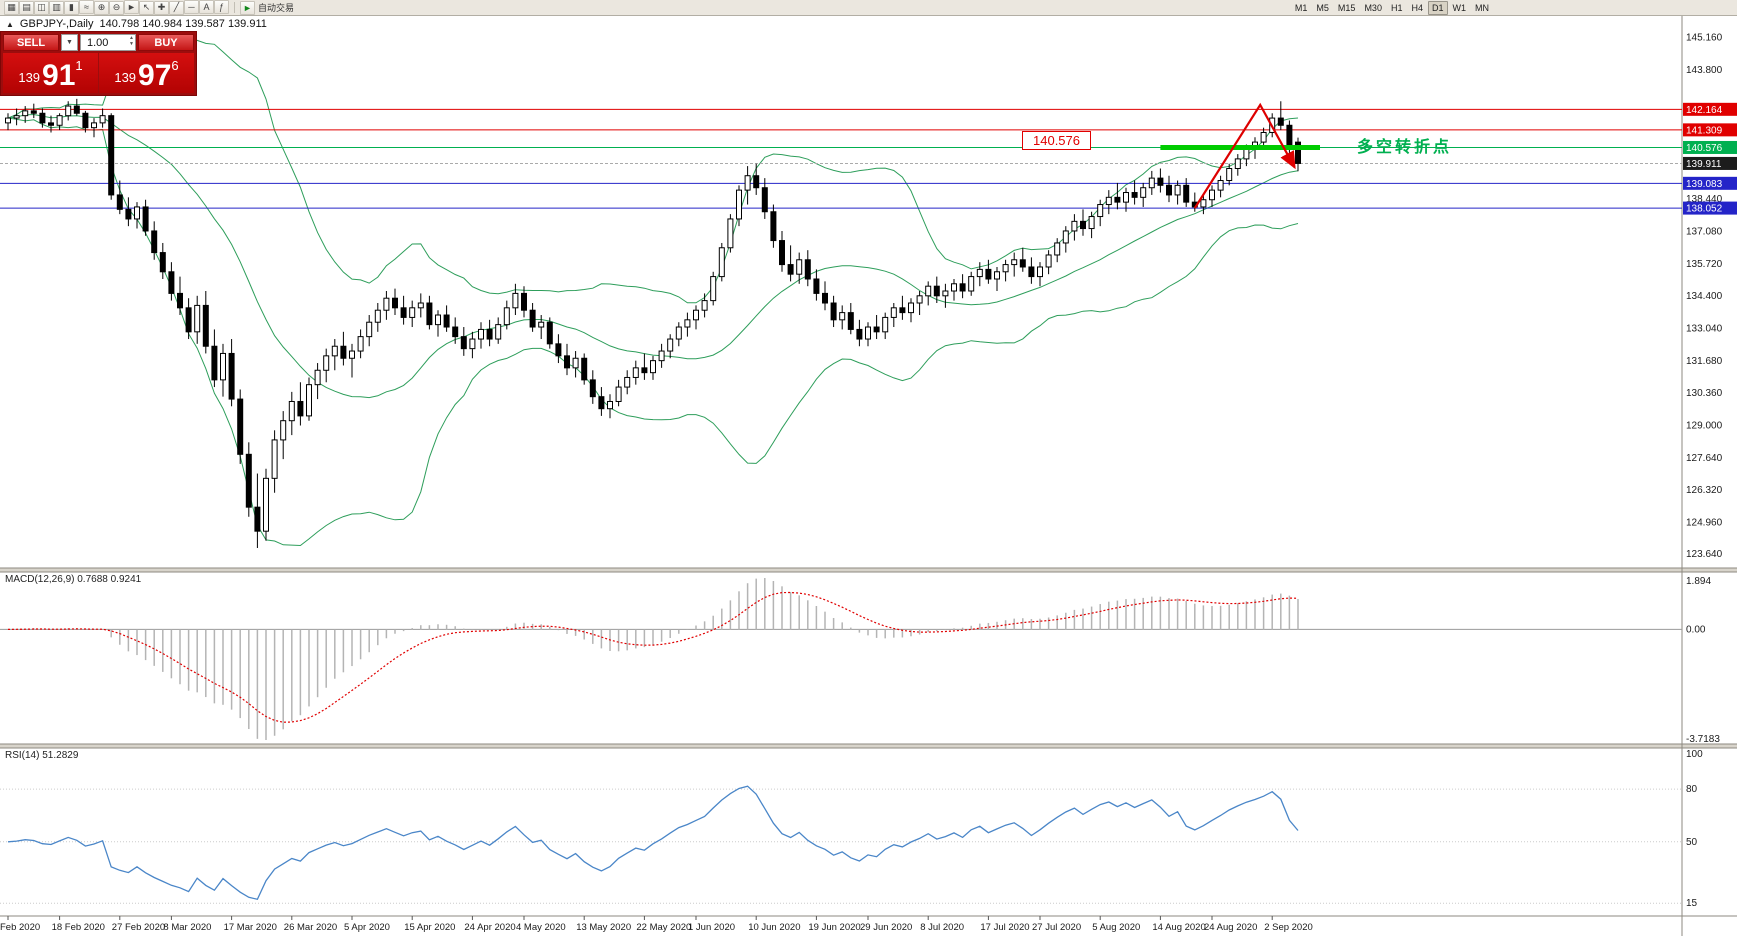 The image size is (1737, 936). What do you see at coordinates (250, 927) in the screenshot?
I see `date-tick: 17 Mar 2020` at bounding box center [250, 927].